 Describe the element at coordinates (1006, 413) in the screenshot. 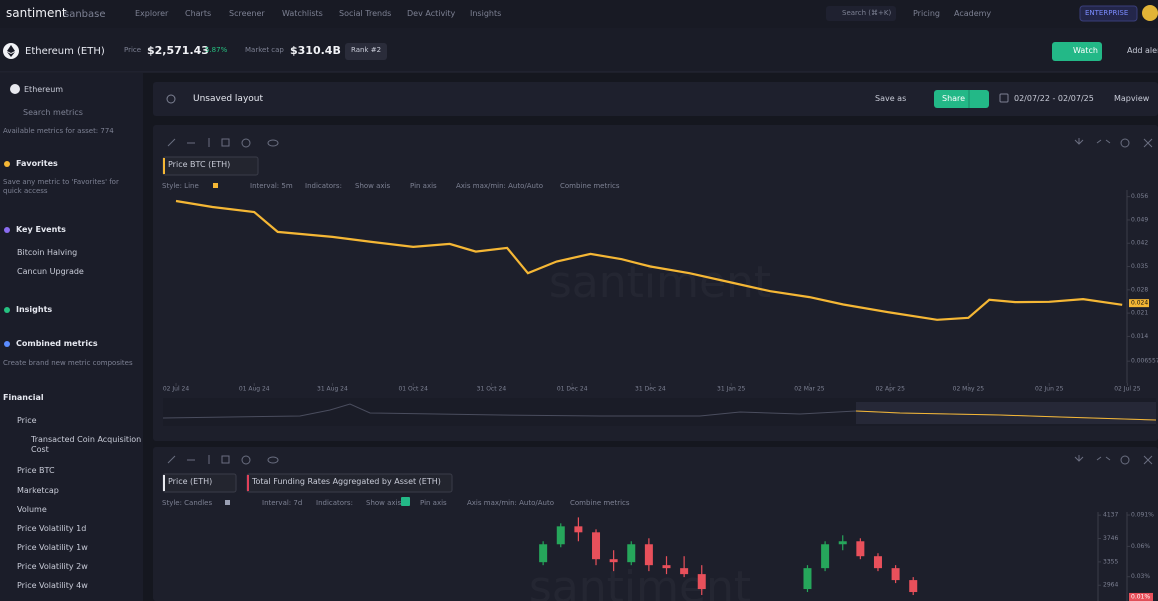

I see `navigator-window` at that location.